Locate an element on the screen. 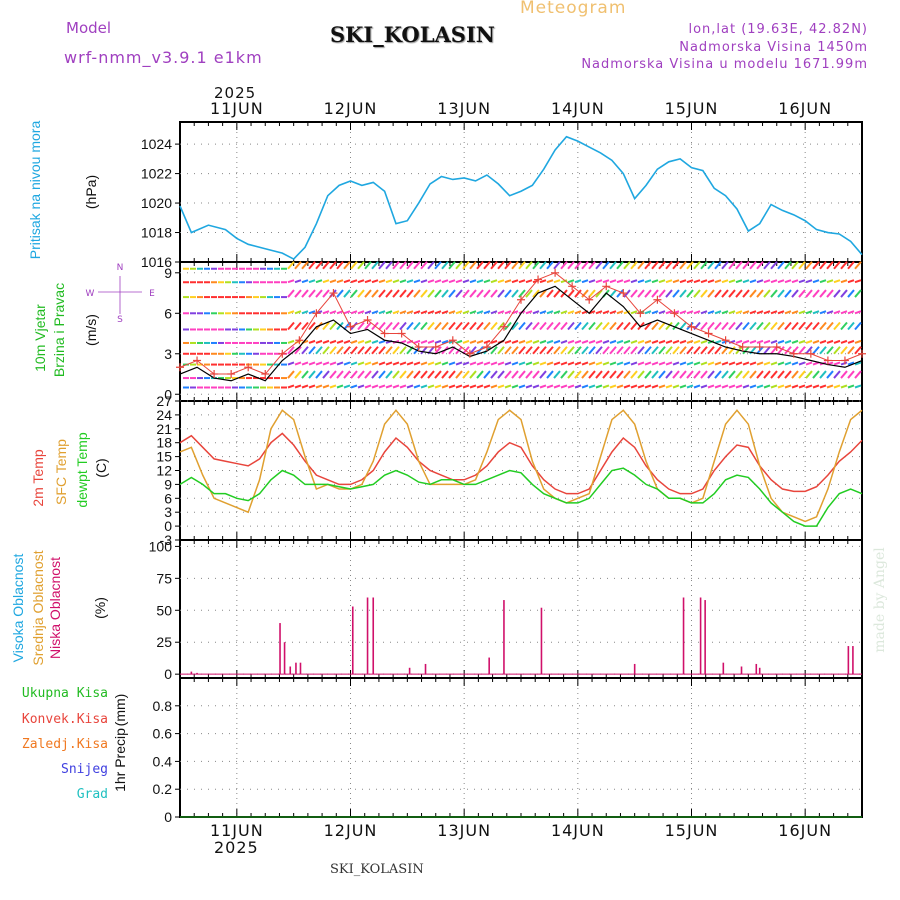 The height and width of the screenshot is (900, 900). lonlat-readout: lon,lat (19.63E, 42.82N) is located at coordinates (778, 29).